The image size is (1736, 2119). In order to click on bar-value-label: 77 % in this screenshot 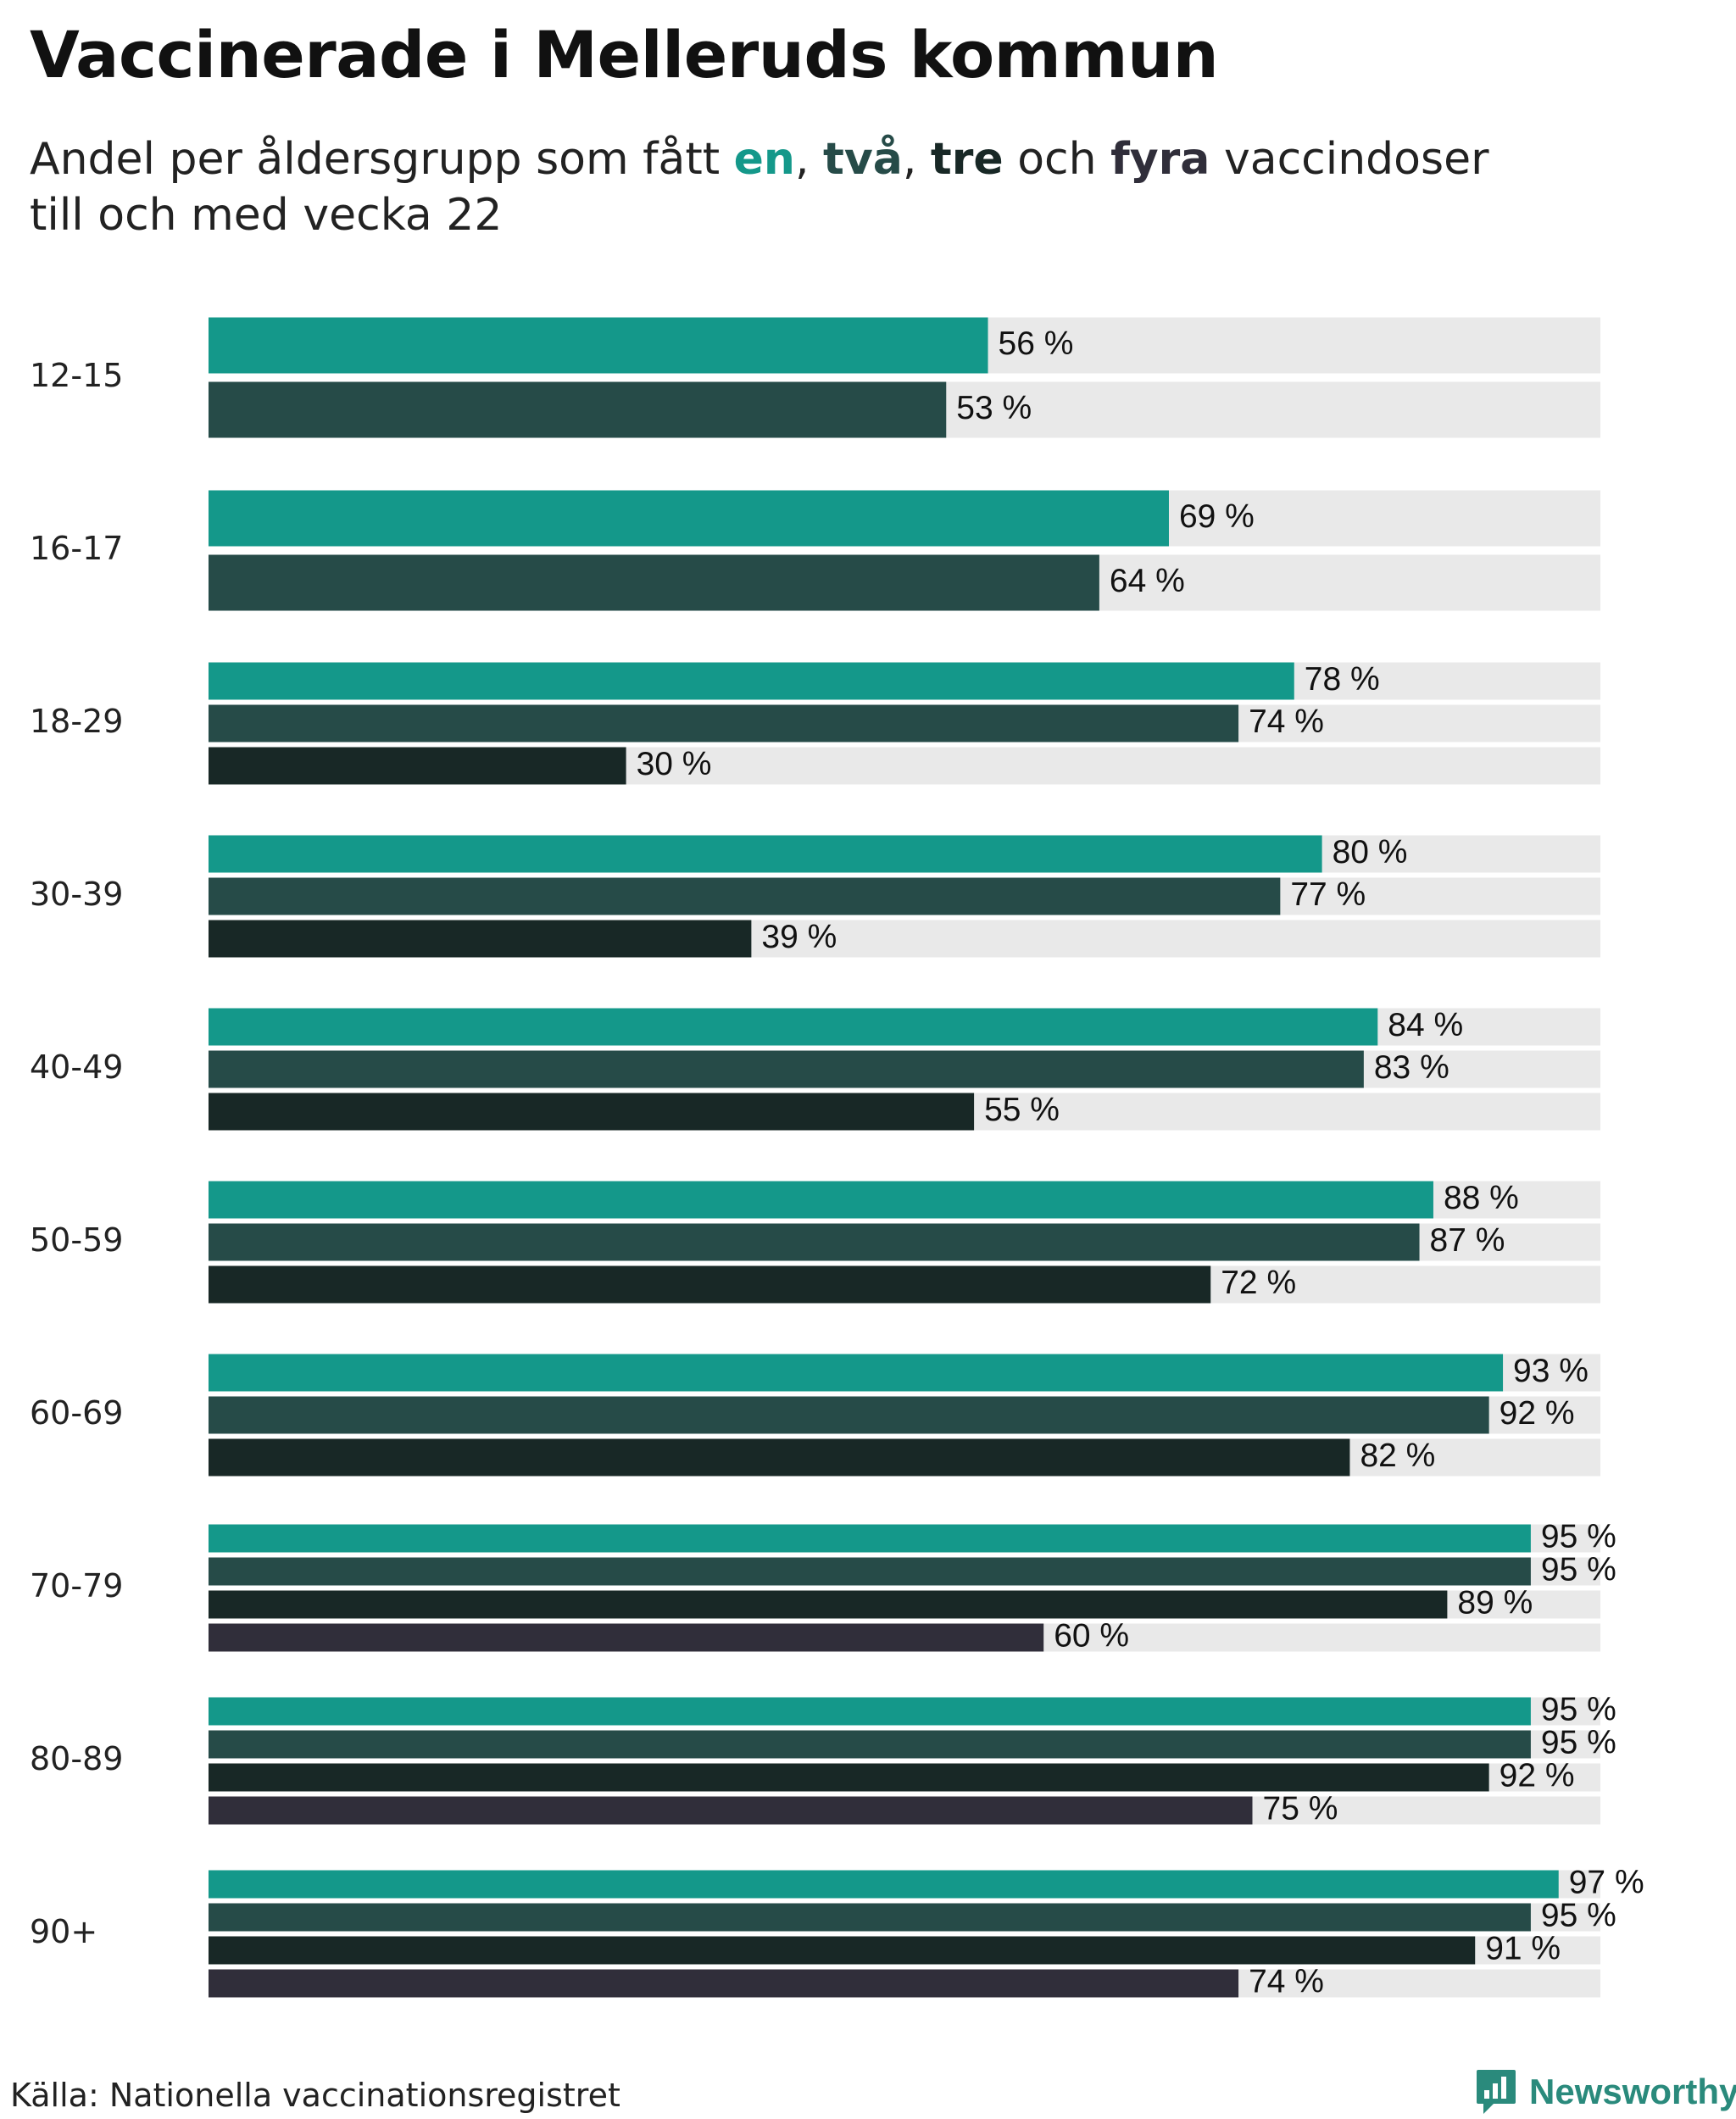, I will do `click(1328, 894)`.